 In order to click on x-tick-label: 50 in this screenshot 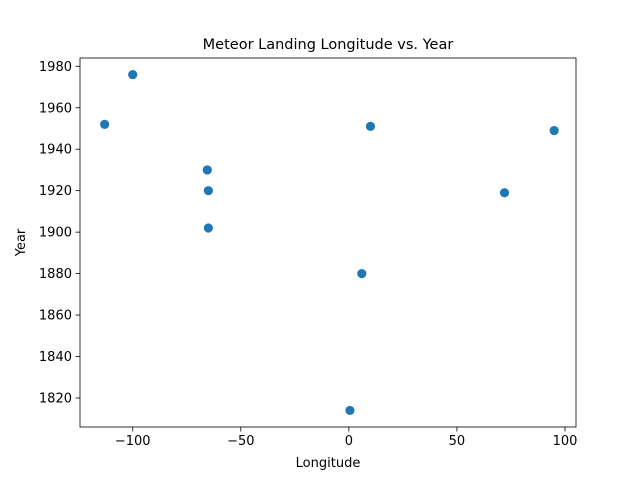, I will do `click(457, 441)`.